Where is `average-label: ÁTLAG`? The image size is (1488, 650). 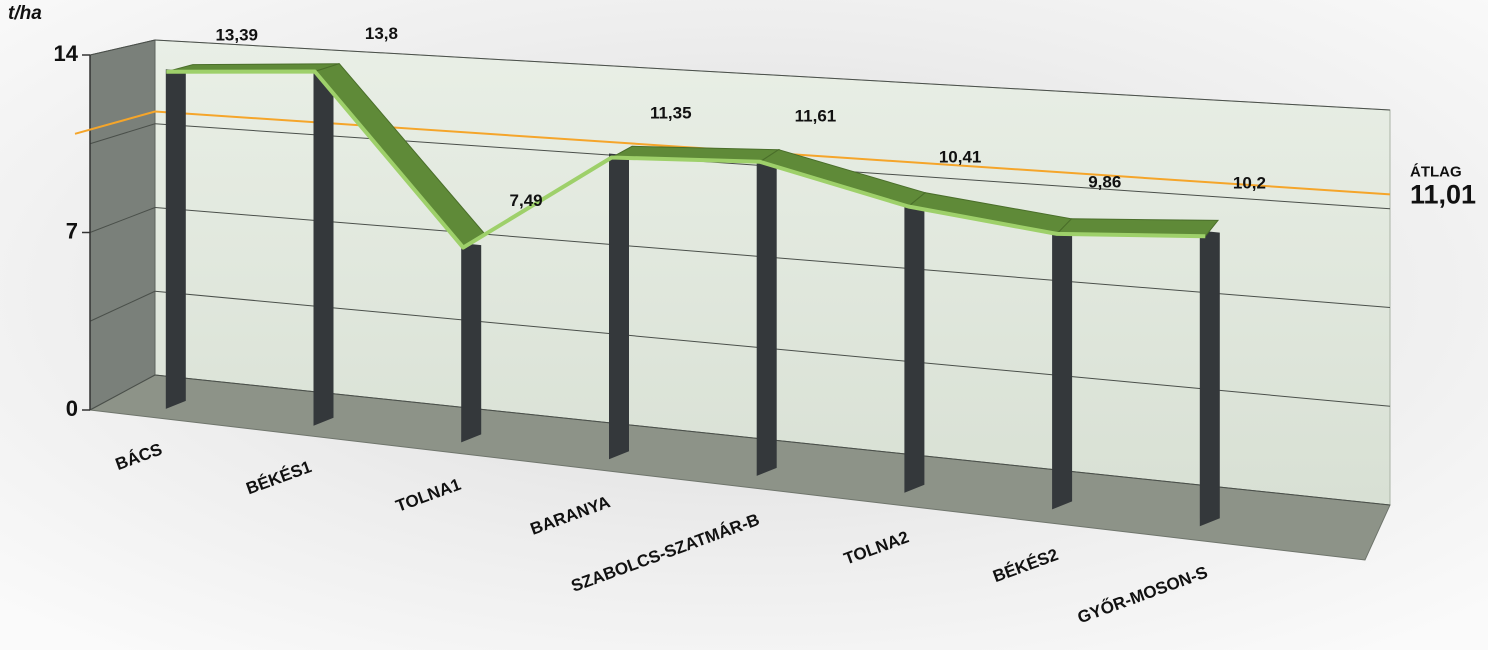 average-label: ÁTLAG is located at coordinates (1436, 171).